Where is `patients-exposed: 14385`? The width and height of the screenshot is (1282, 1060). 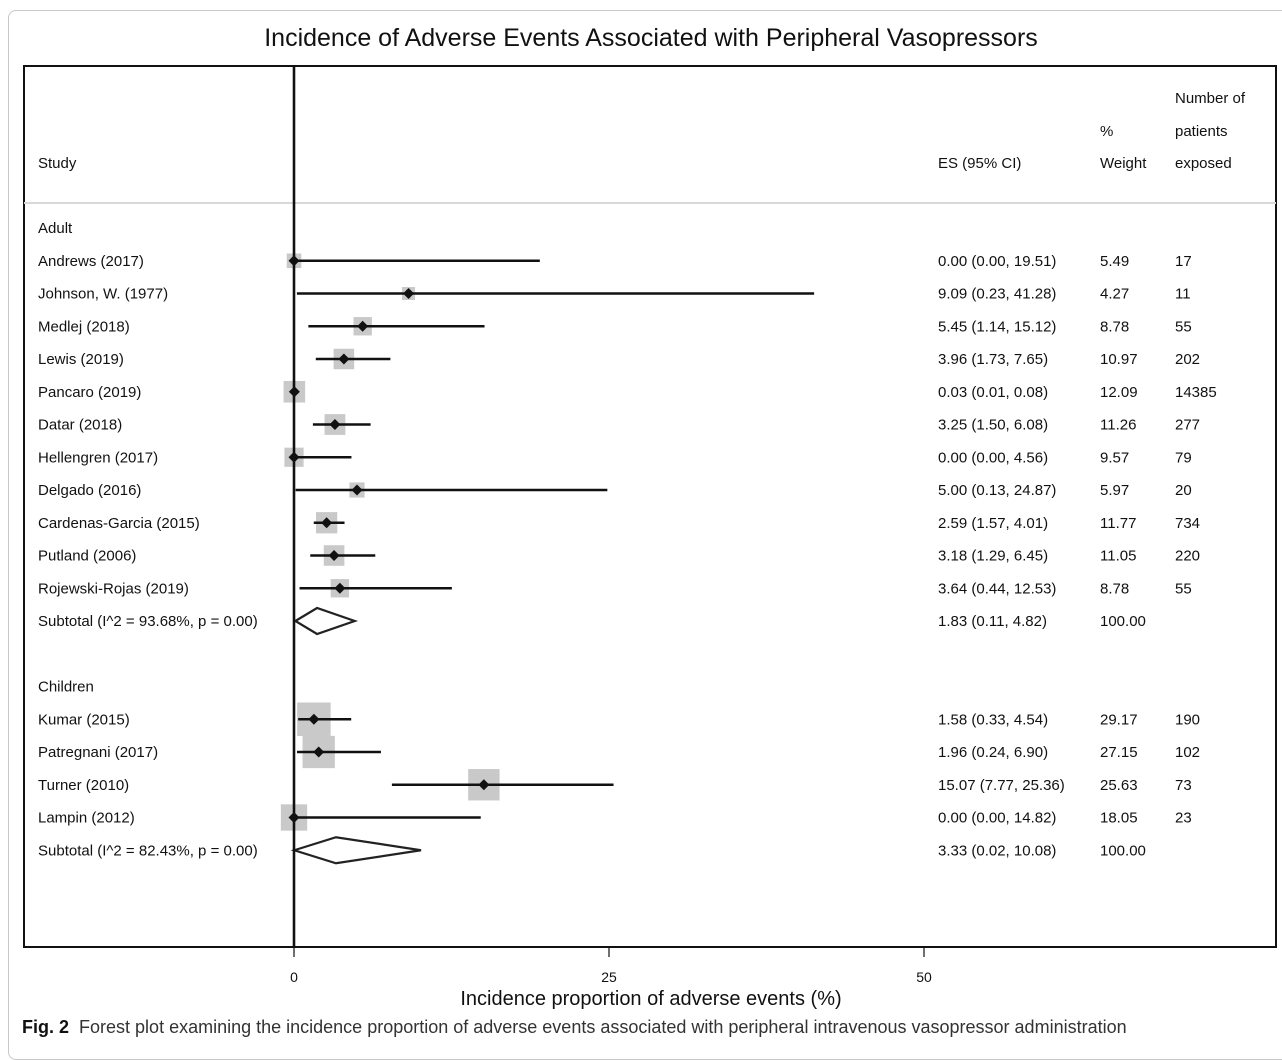
patients-exposed: 14385 is located at coordinates (1196, 392).